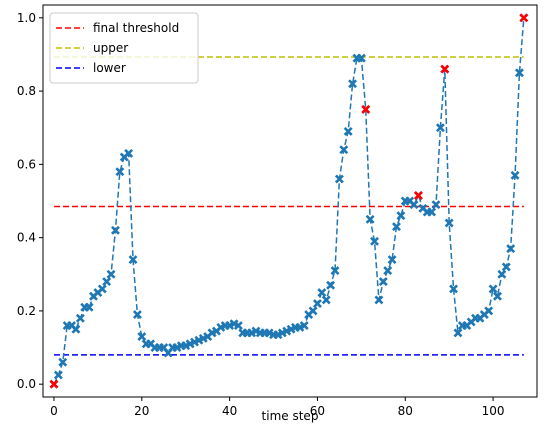 This screenshot has width=547, height=432. I want to click on y-tick-label: 0.2, so click(26, 311).